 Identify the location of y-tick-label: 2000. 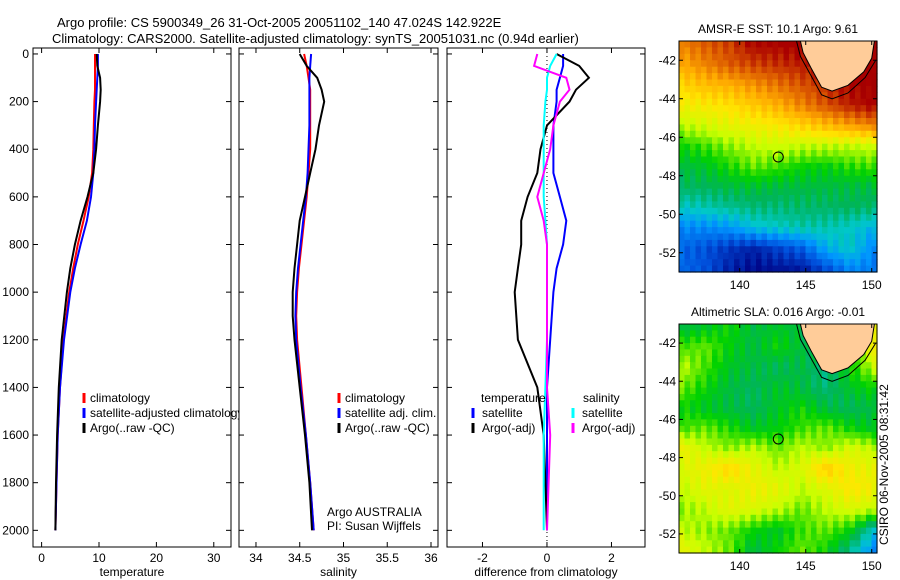
(15, 530).